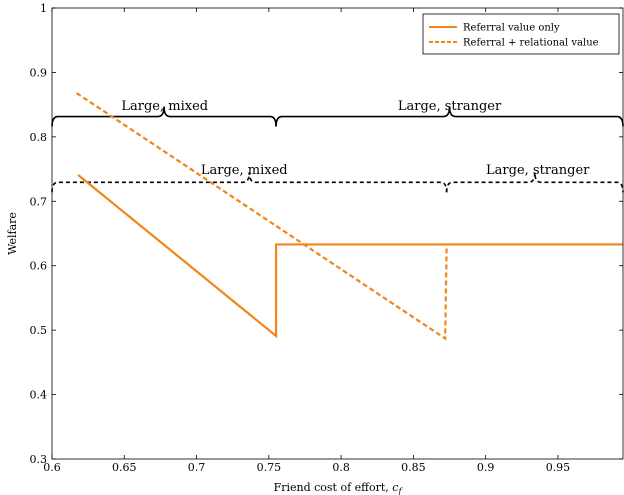 Image resolution: width=624 pixels, height=495 pixels. Describe the element at coordinates (39, 330) in the screenshot. I see `y-tick-label: 0.5` at that location.